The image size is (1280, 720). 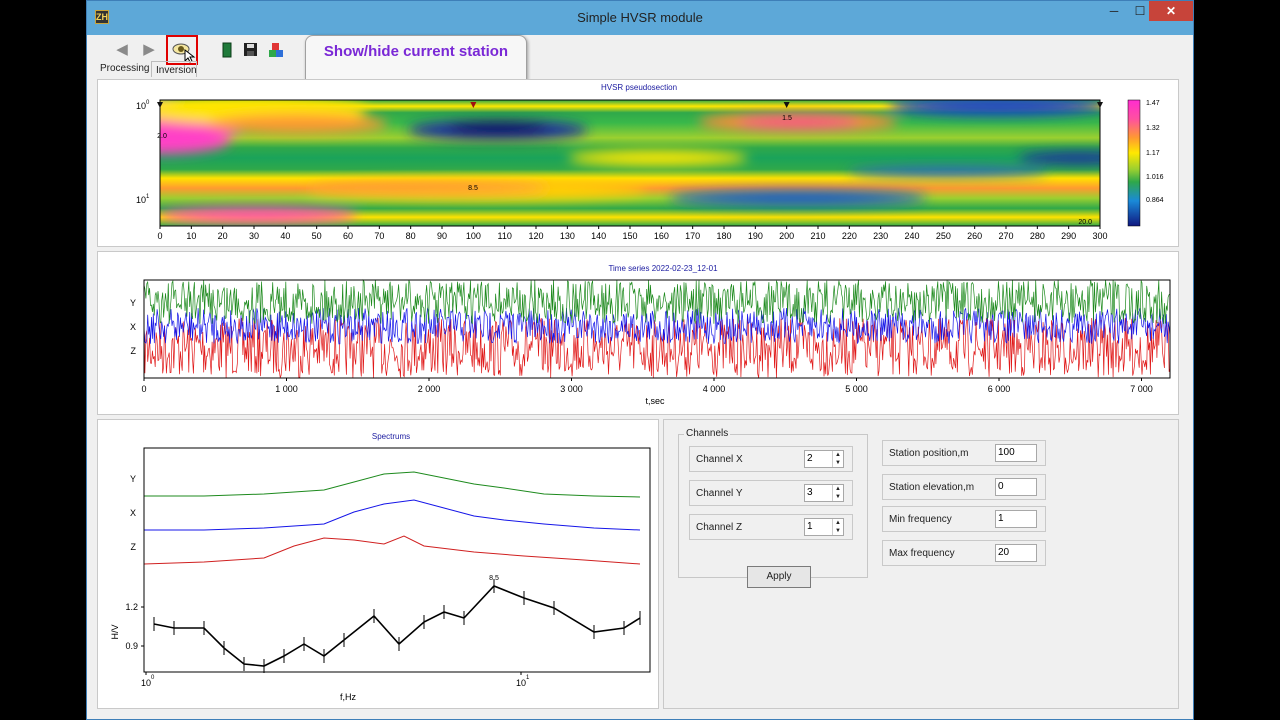 What do you see at coordinates (964, 519) in the screenshot?
I see `min-frequency-row: Min frequency 1` at bounding box center [964, 519].